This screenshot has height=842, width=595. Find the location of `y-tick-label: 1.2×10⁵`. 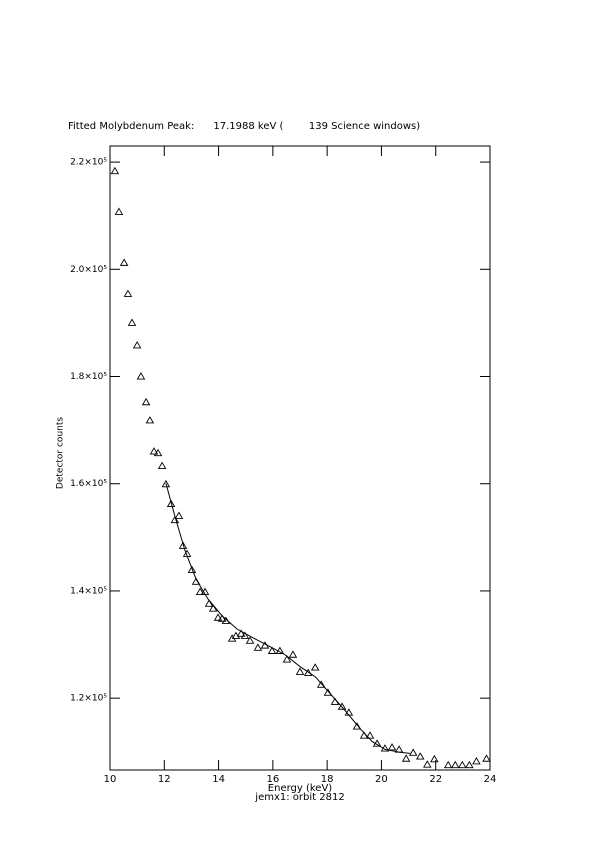

y-tick-label: 1.2×10⁵ is located at coordinates (88, 699).